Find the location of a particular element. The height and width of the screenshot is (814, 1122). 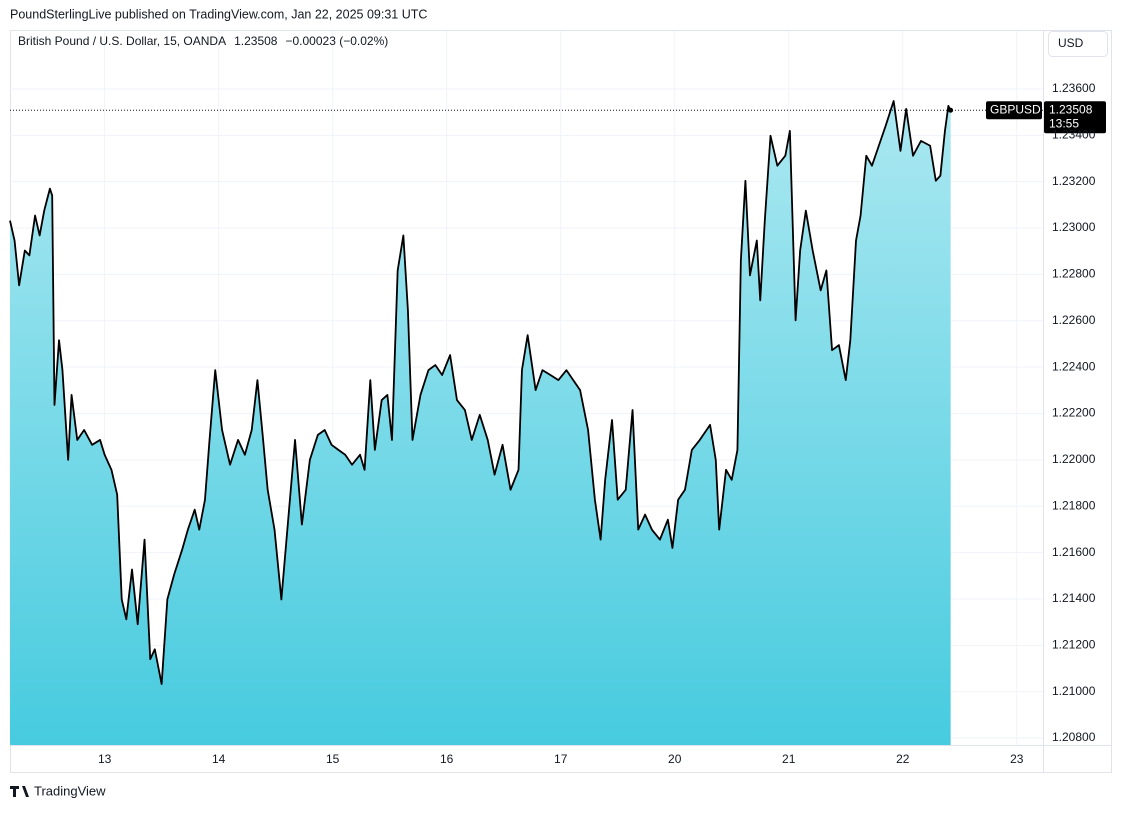

y-tick-label: 1.23200 is located at coordinates (1074, 181).